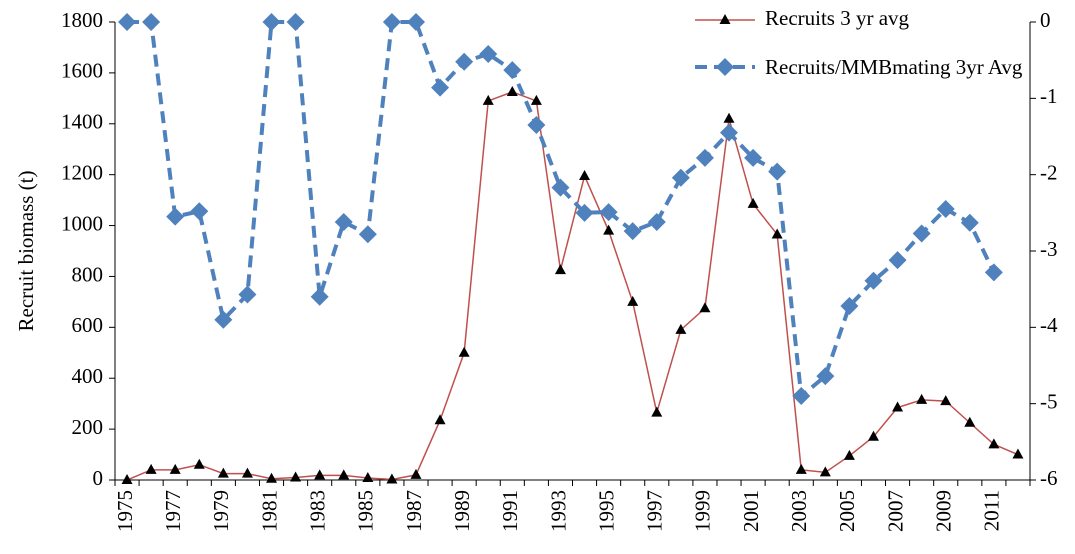 Image resolution: width=1075 pixels, height=554 pixels. What do you see at coordinates (82, 122) in the screenshot?
I see `y-tick-label: 1400` at bounding box center [82, 122].